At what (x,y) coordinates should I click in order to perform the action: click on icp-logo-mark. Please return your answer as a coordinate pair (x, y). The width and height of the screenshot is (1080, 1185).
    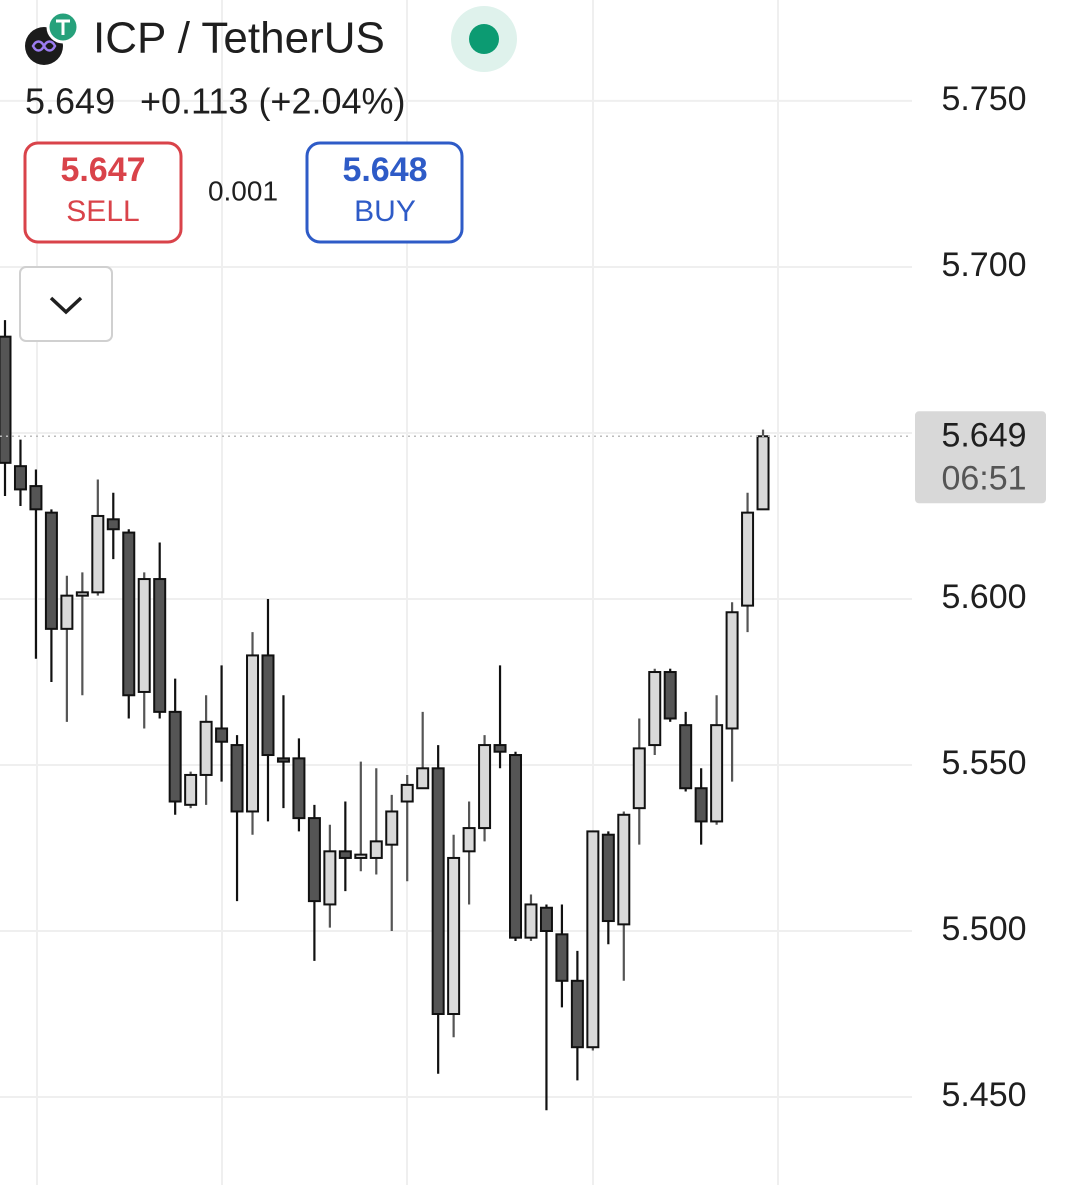
    Looking at the image, I should click on (44, 46).